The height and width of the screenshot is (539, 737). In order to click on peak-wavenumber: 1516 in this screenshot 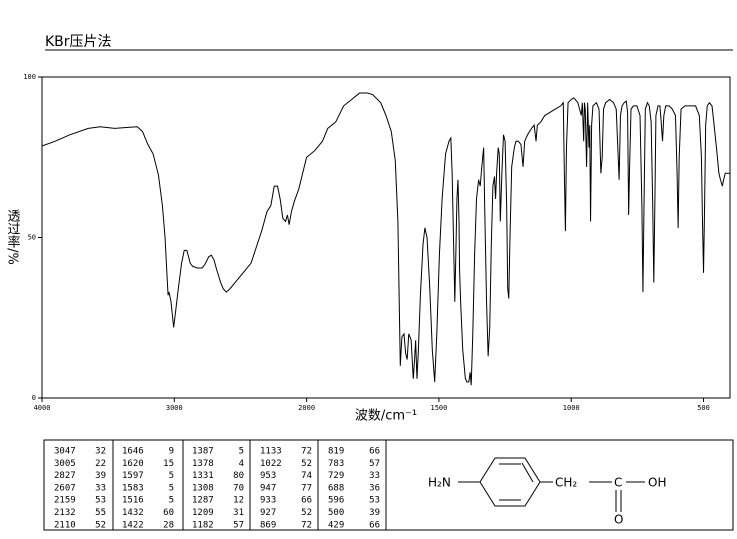, I will do `click(133, 501)`.